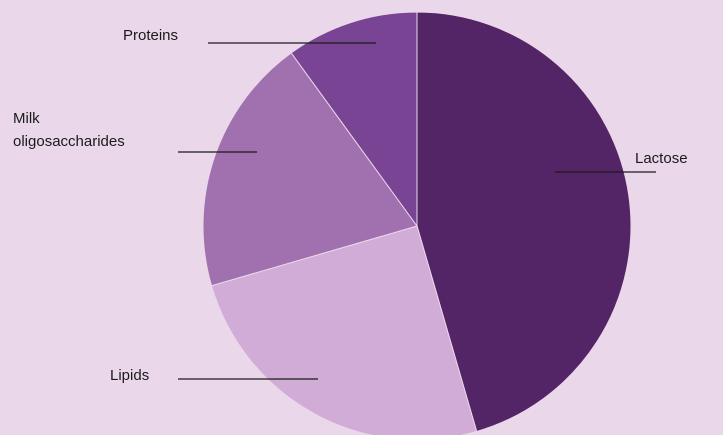 The width and height of the screenshot is (723, 435). Describe the element at coordinates (621, 161) in the screenshot. I see `slice-label-lactose: Lactose` at that location.